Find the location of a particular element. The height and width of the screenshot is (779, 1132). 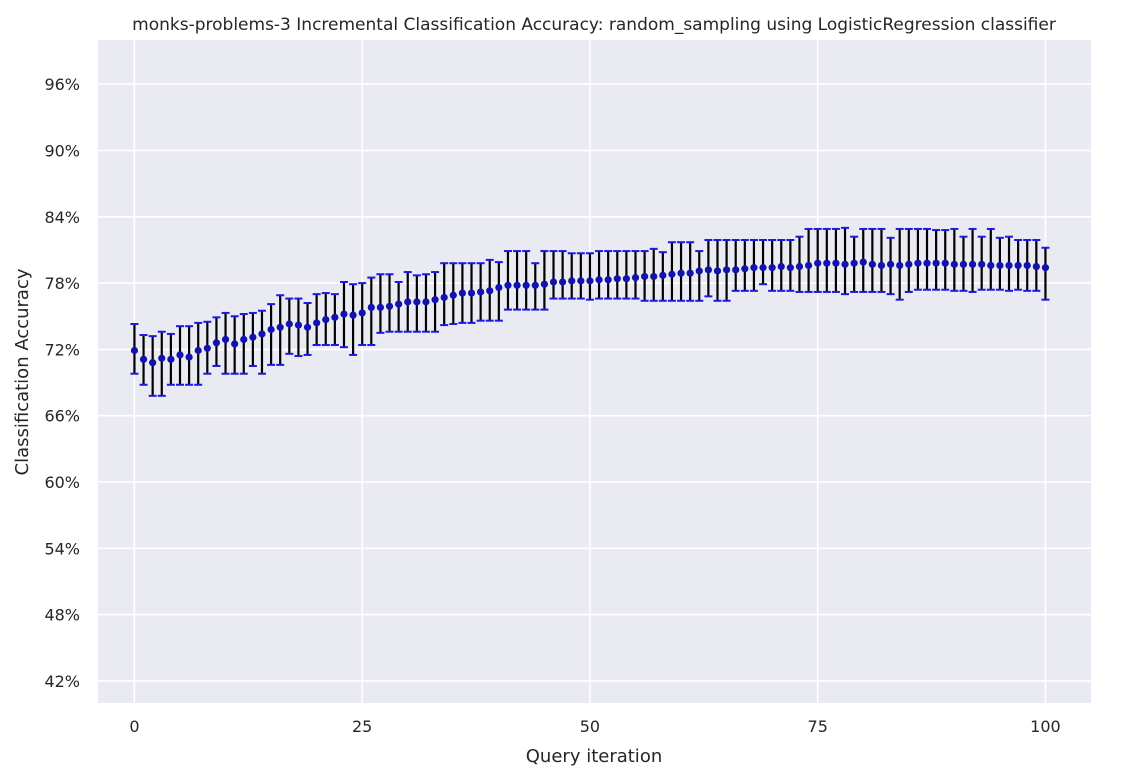

x-tick-label: 100 is located at coordinates (1045, 726).